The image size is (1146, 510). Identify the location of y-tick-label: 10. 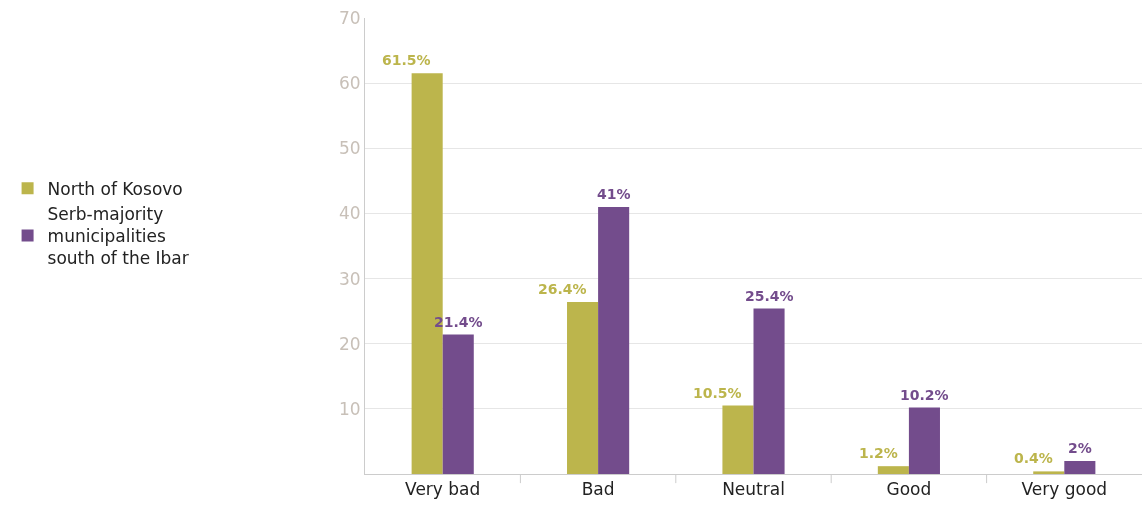
(349, 408).